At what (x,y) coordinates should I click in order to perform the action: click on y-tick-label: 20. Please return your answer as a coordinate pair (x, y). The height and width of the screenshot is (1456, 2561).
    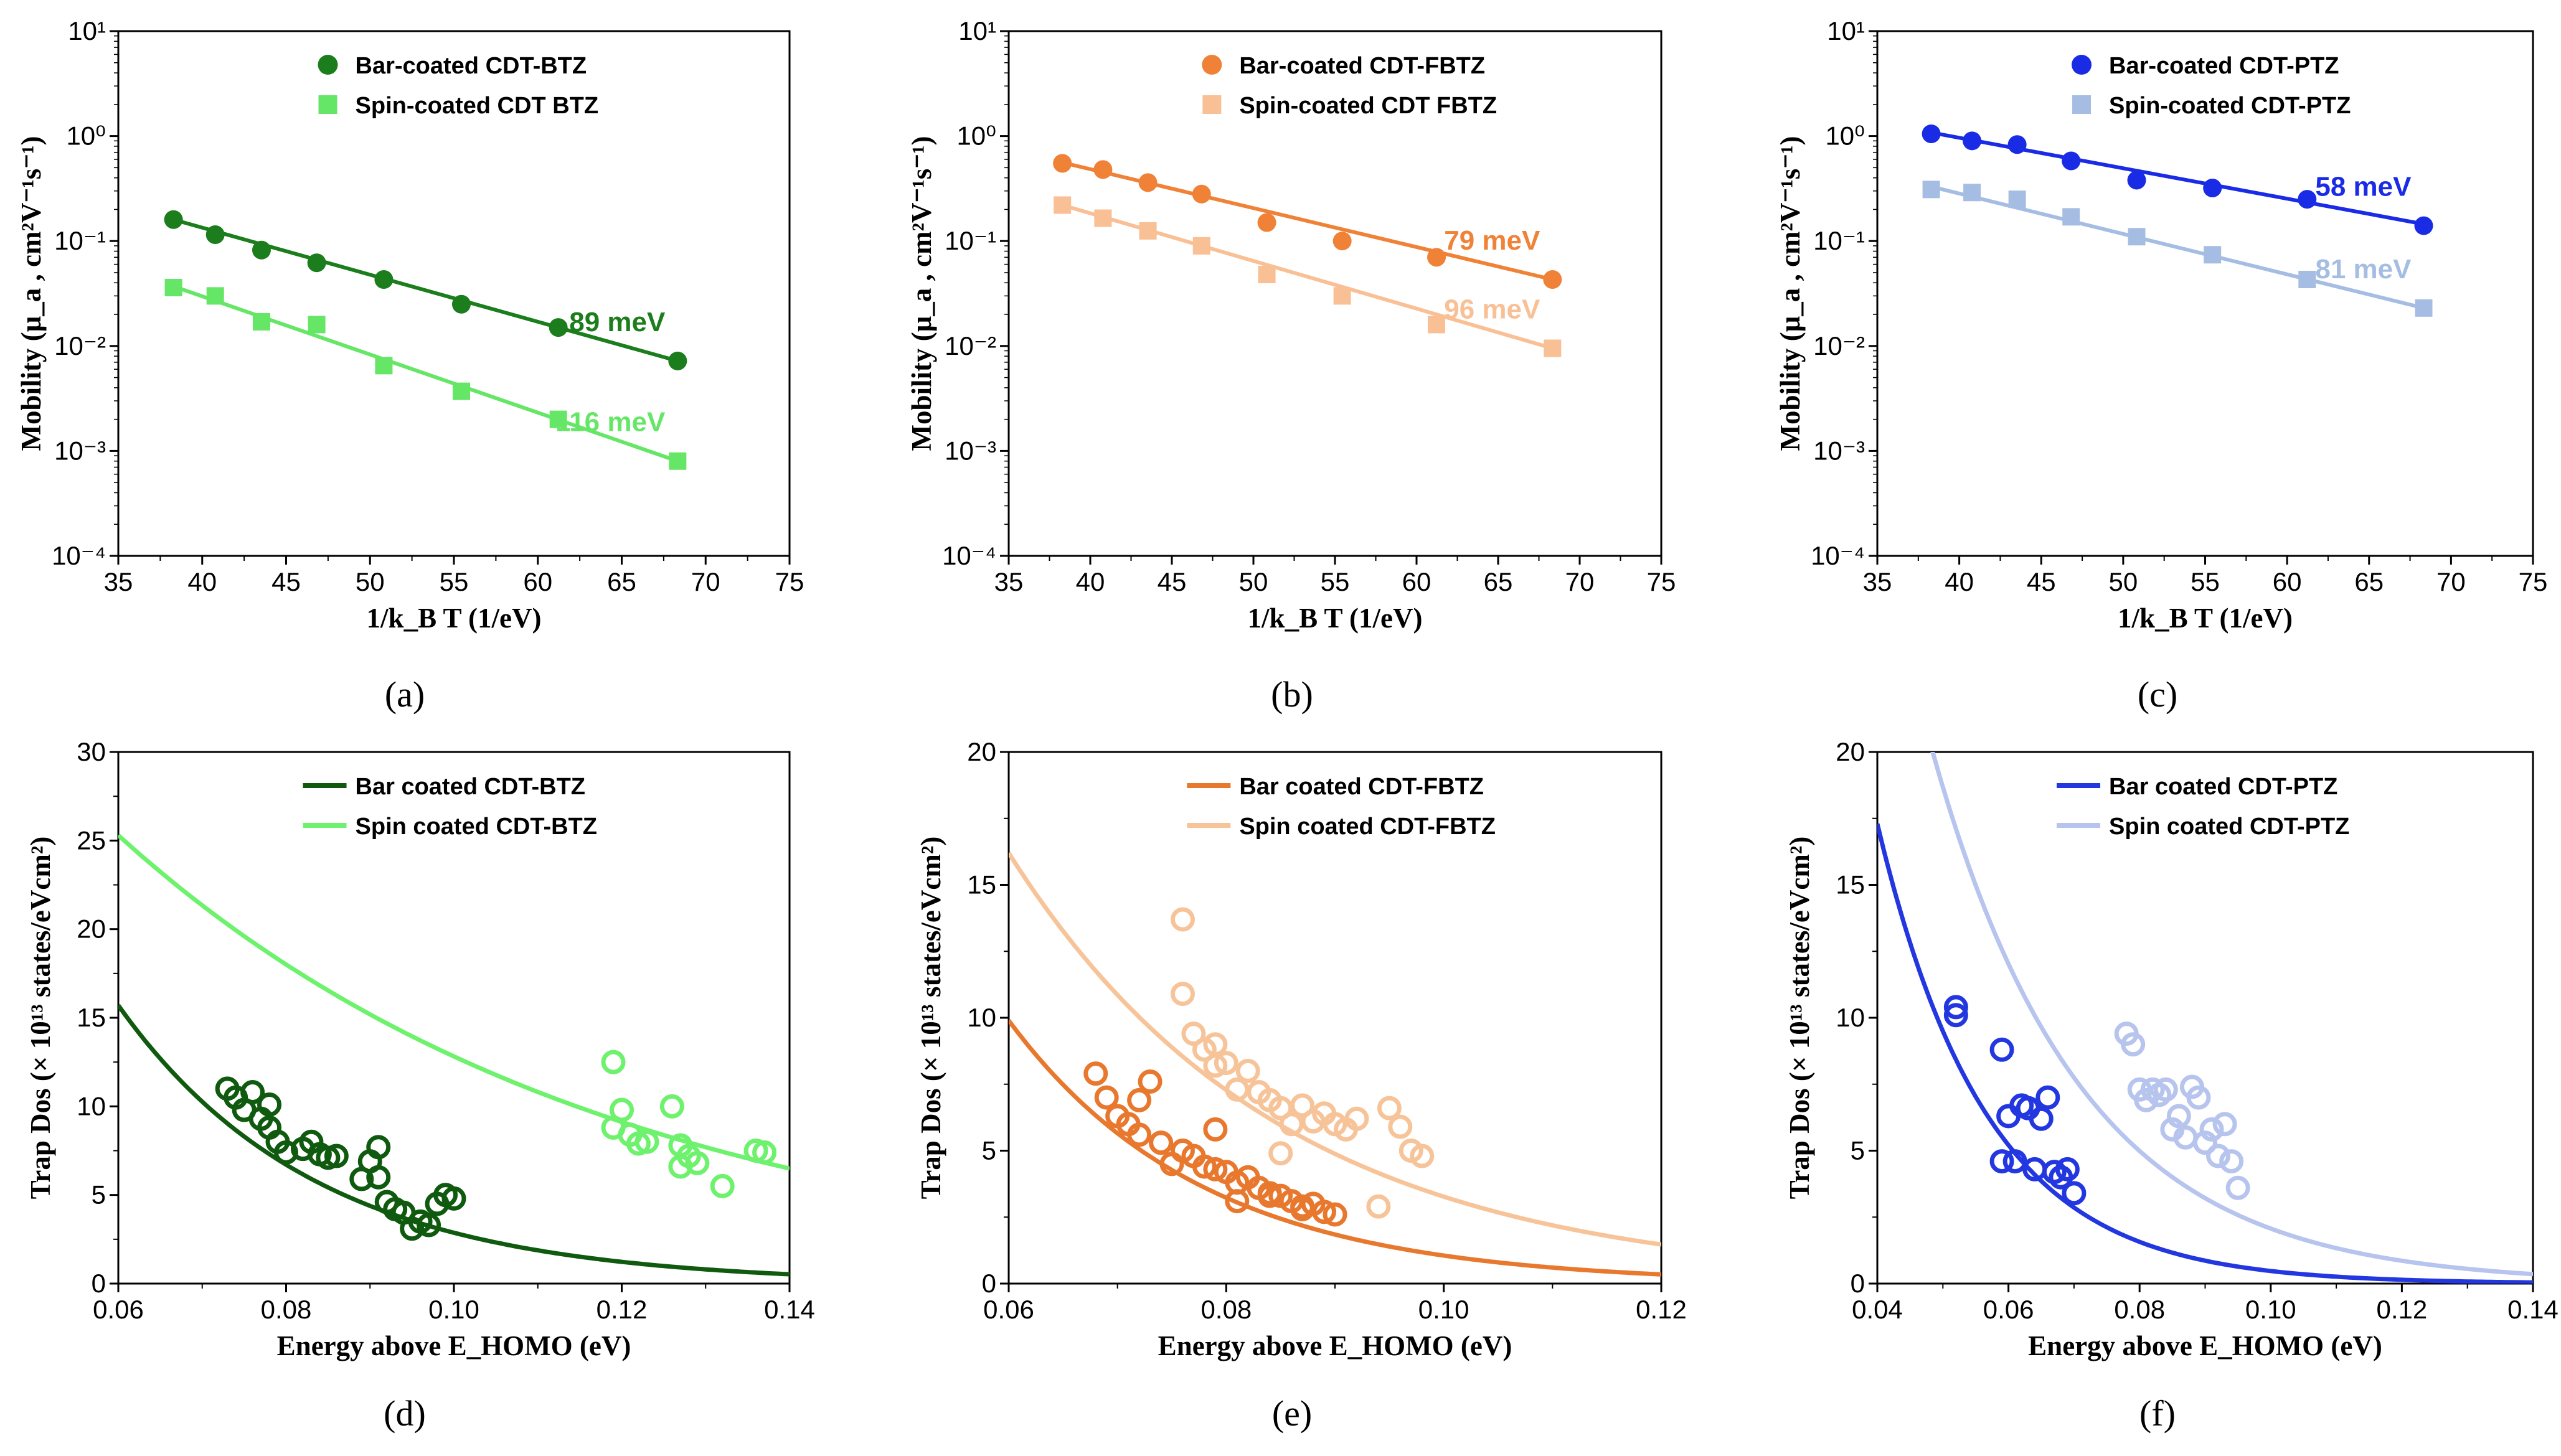
    Looking at the image, I should click on (92, 929).